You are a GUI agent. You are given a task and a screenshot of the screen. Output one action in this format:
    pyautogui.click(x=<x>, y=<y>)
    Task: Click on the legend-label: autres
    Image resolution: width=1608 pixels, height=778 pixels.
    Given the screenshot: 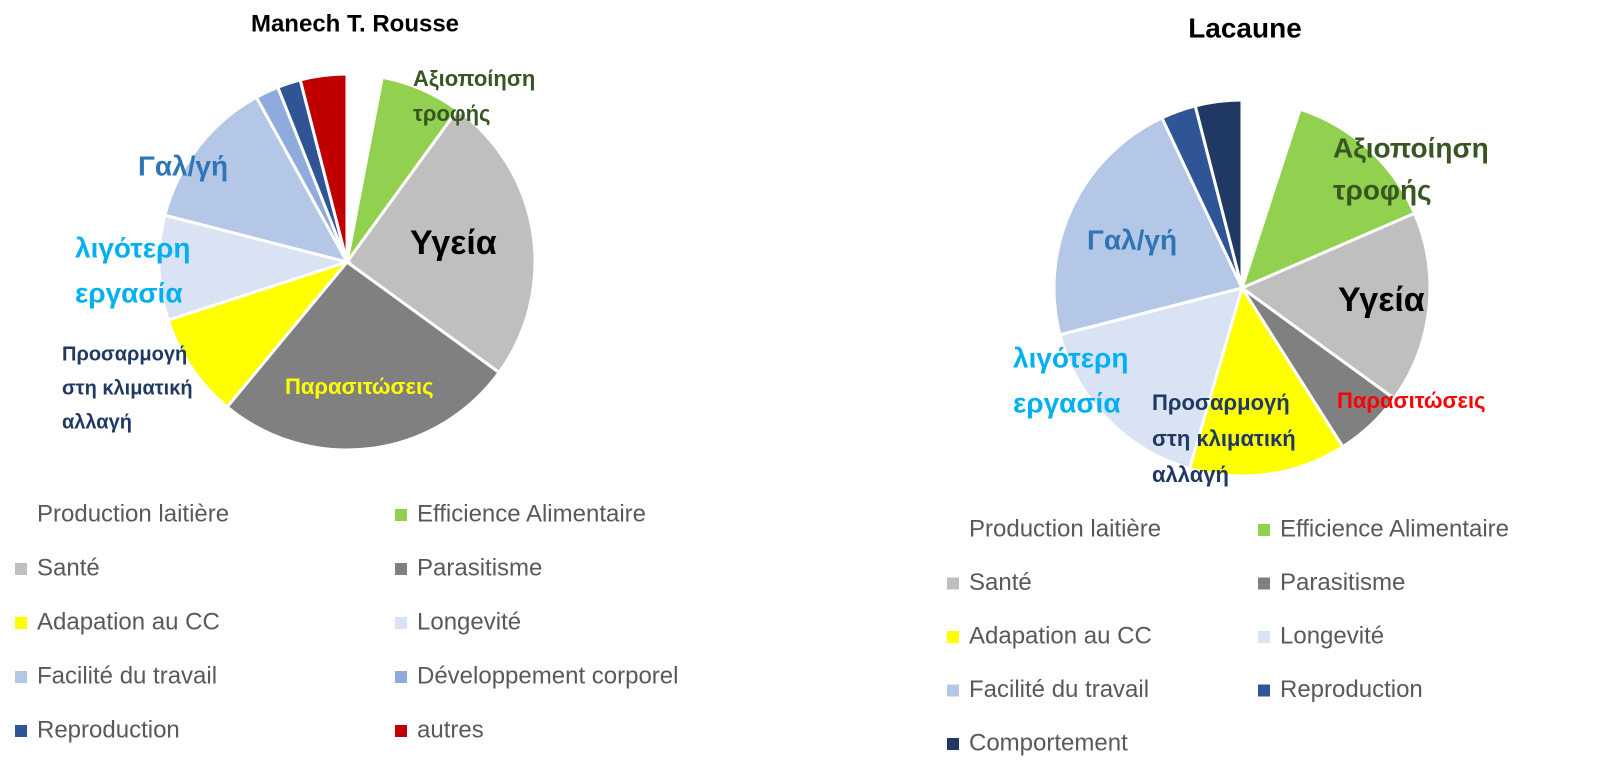 What is the action you would take?
    pyautogui.click(x=450, y=729)
    